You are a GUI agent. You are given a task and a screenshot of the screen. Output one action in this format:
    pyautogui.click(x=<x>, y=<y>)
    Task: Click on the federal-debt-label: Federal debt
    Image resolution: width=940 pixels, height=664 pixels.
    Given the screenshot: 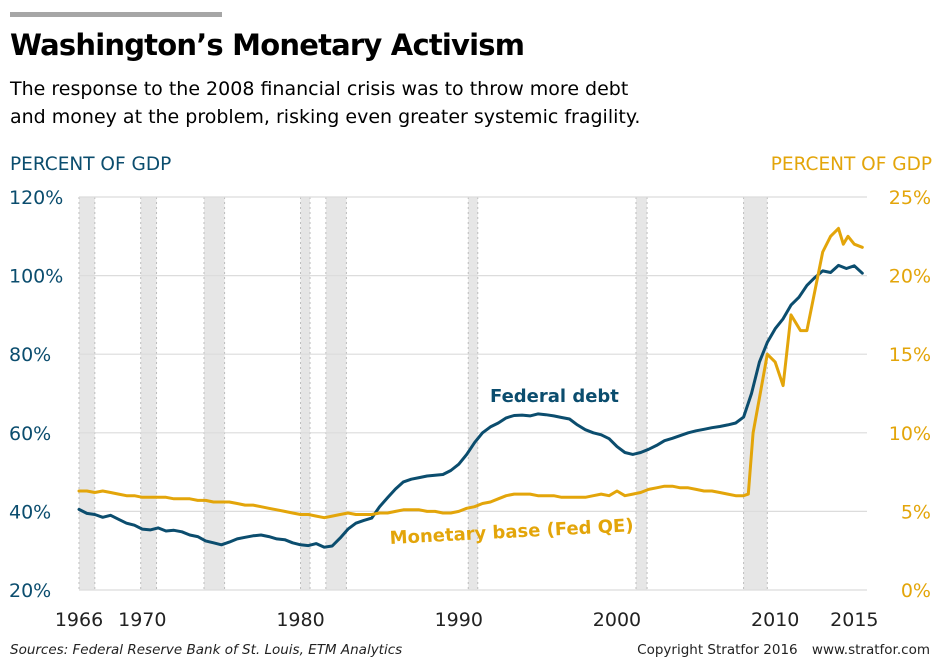 What is the action you would take?
    pyautogui.click(x=554, y=396)
    